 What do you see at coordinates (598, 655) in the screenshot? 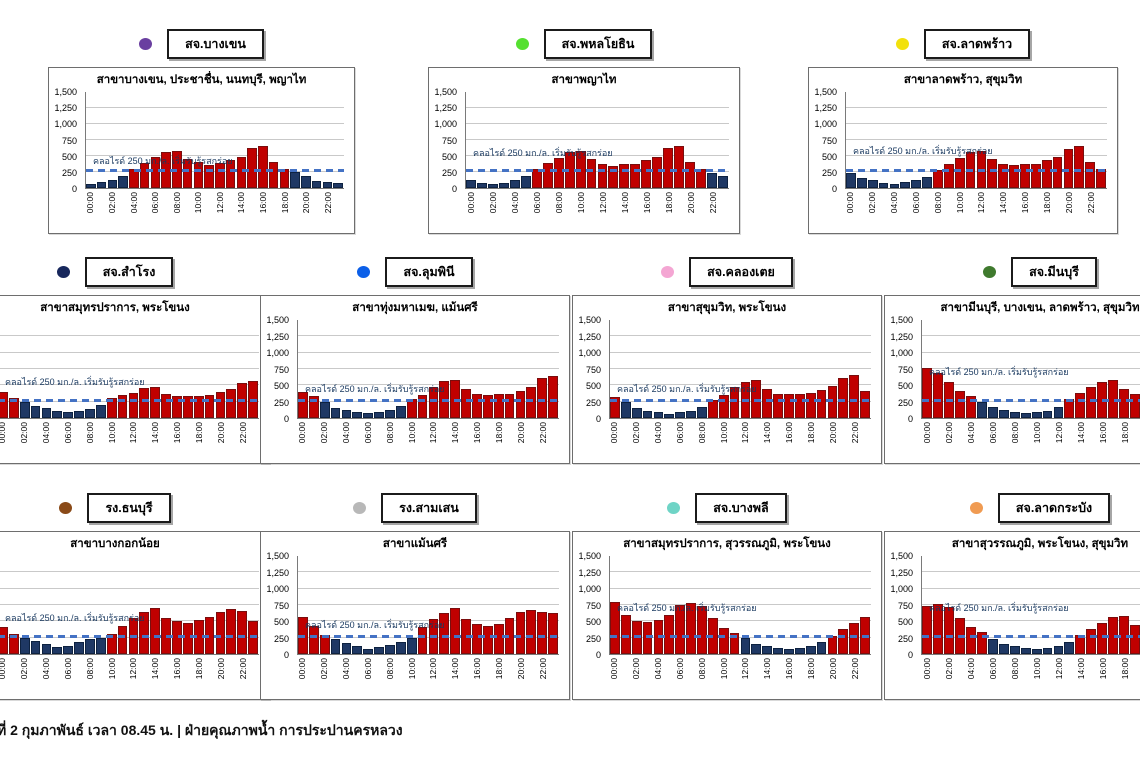
I see `y-axis-tick-label: 0` at bounding box center [598, 655].